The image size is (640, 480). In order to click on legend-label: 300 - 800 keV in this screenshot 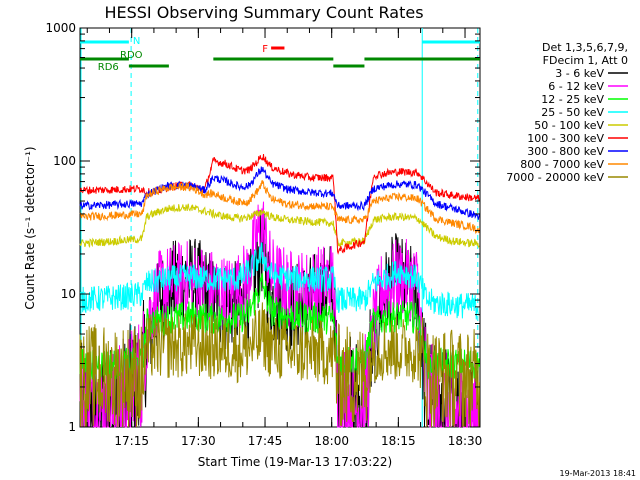, I will do `click(565, 151)`.